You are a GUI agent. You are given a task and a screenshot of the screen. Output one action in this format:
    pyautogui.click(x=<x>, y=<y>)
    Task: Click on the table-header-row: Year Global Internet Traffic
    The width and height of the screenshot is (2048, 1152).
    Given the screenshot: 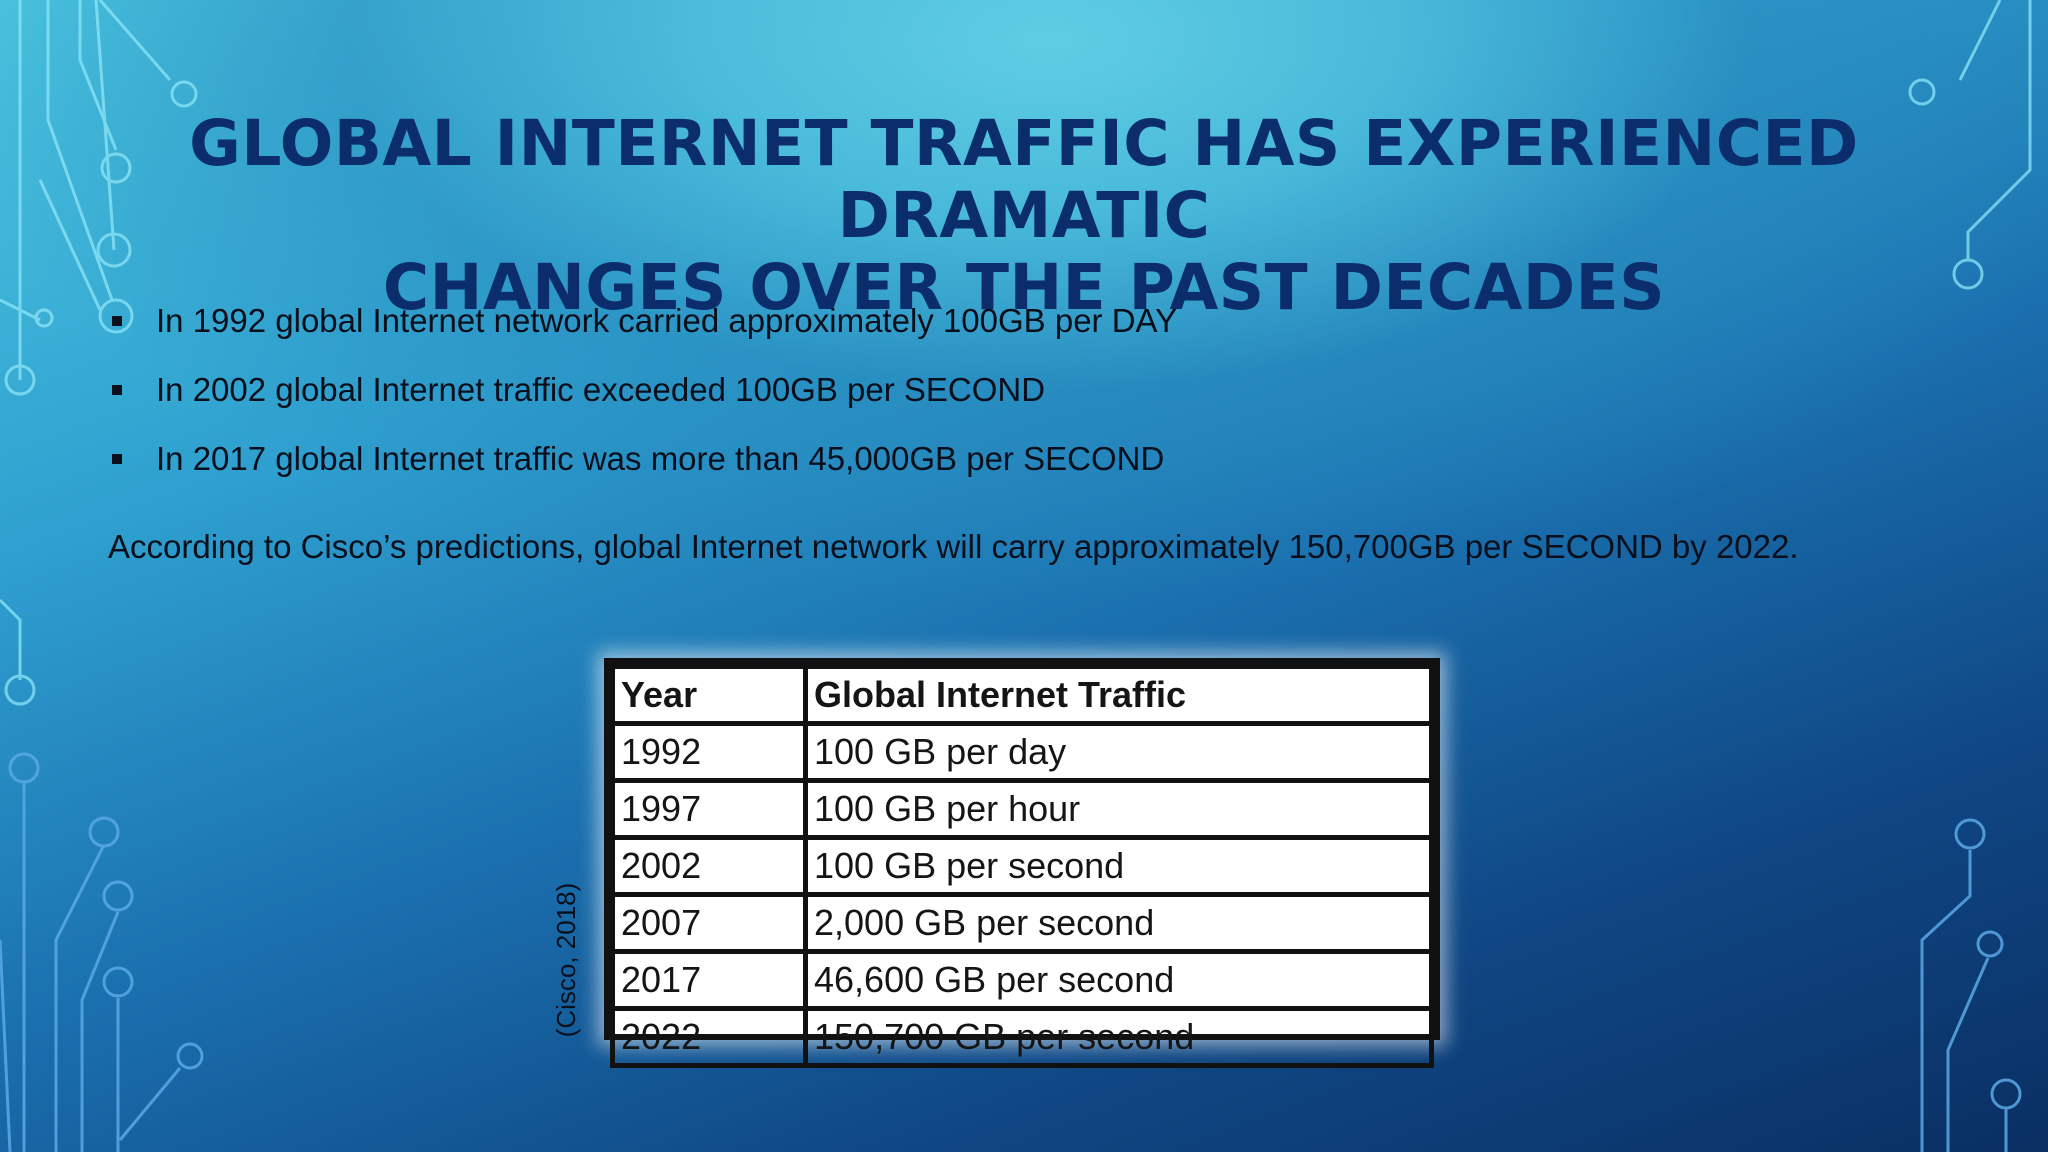 What is the action you would take?
    pyautogui.click(x=1022, y=695)
    